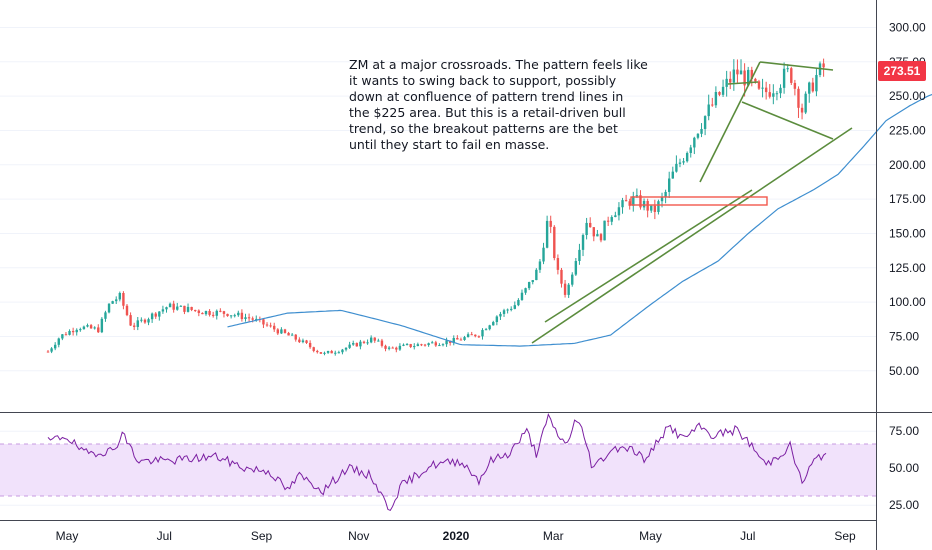 Image resolution: width=932 pixels, height=550 pixels. What do you see at coordinates (449, 144) in the screenshot?
I see `annotation-line-6: until they start to fail en masse.` at bounding box center [449, 144].